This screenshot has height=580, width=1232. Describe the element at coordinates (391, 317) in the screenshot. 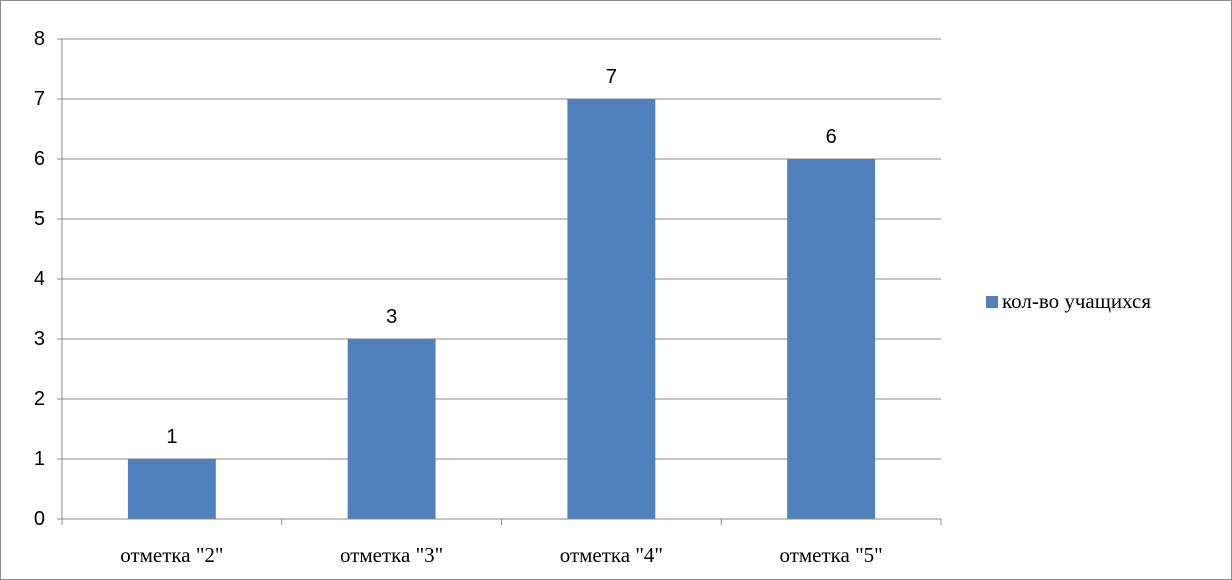

I see `data-label: 3` at that location.